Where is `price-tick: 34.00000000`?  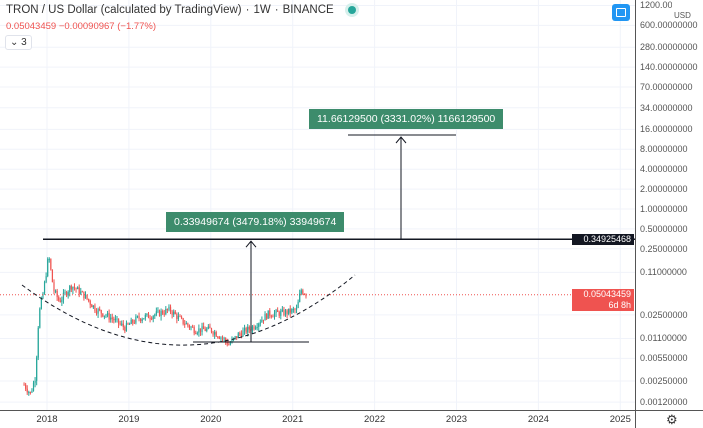
price-tick: 34.00000000 is located at coordinates (666, 107).